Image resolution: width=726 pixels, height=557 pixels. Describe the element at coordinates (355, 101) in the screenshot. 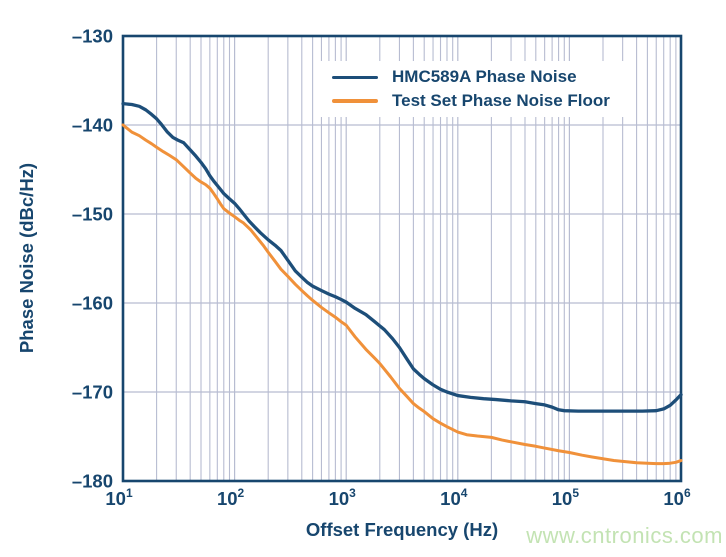

I see `legend-swatch-test-set` at that location.